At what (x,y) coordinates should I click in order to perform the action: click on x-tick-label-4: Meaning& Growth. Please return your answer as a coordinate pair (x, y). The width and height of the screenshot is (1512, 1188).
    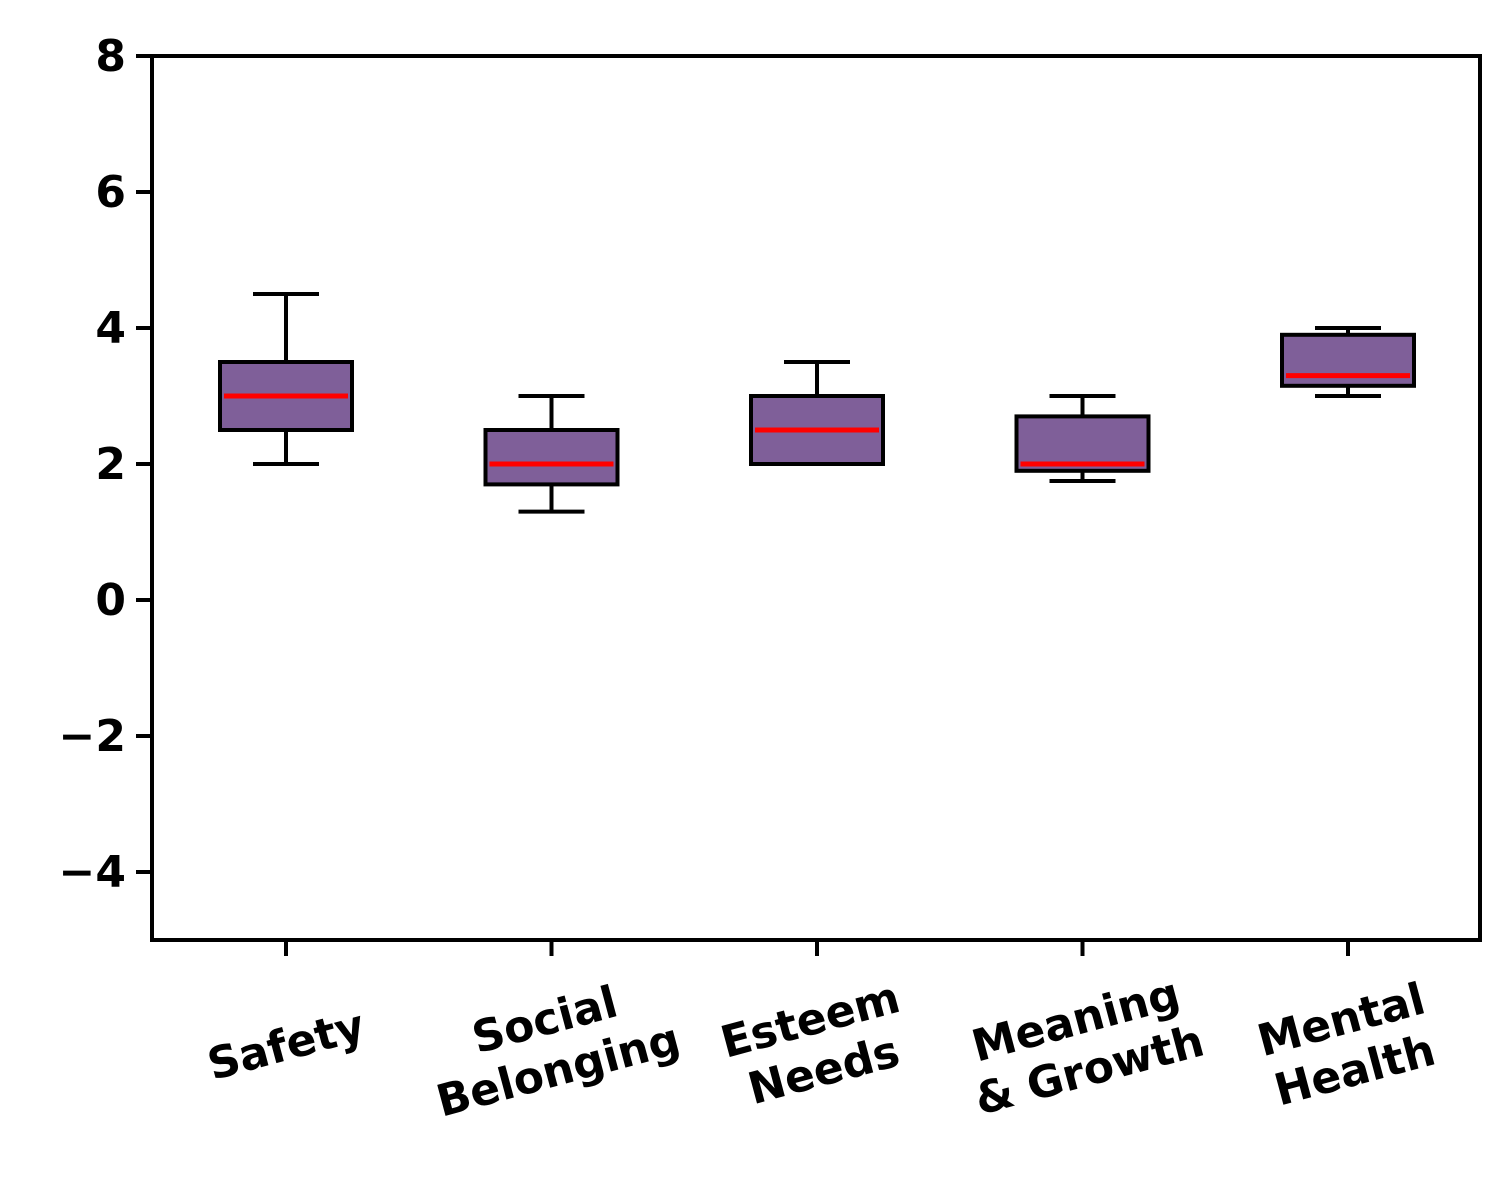
    Looking at the image, I should click on (1088, 1046).